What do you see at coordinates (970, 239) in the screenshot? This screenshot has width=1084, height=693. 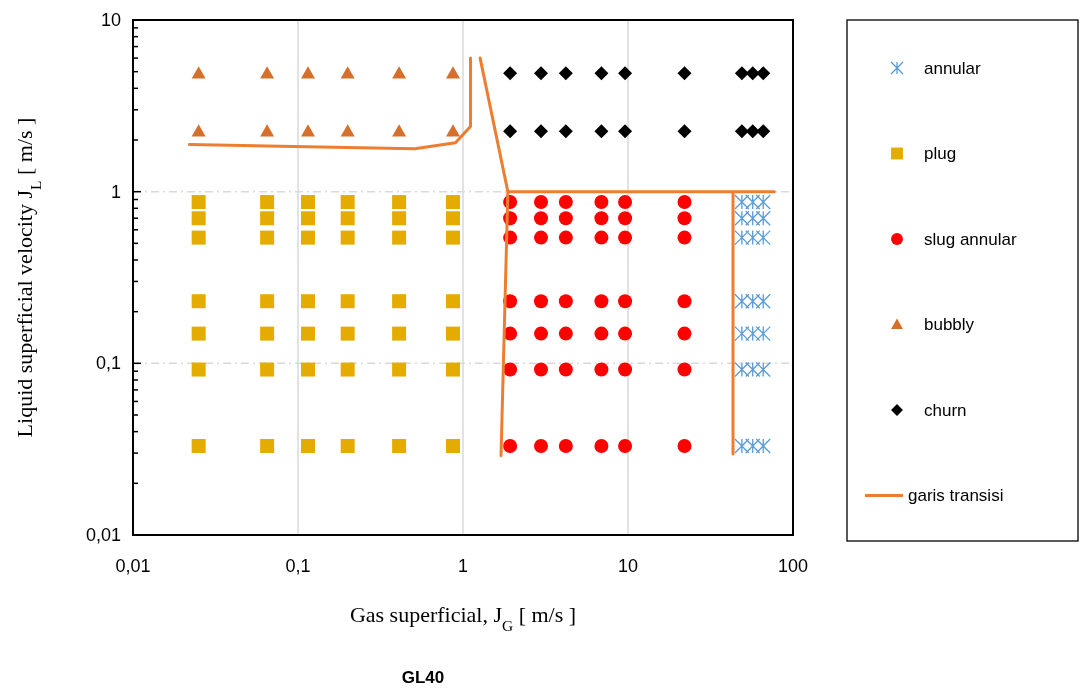 I see `legend-label: slug annular` at bounding box center [970, 239].